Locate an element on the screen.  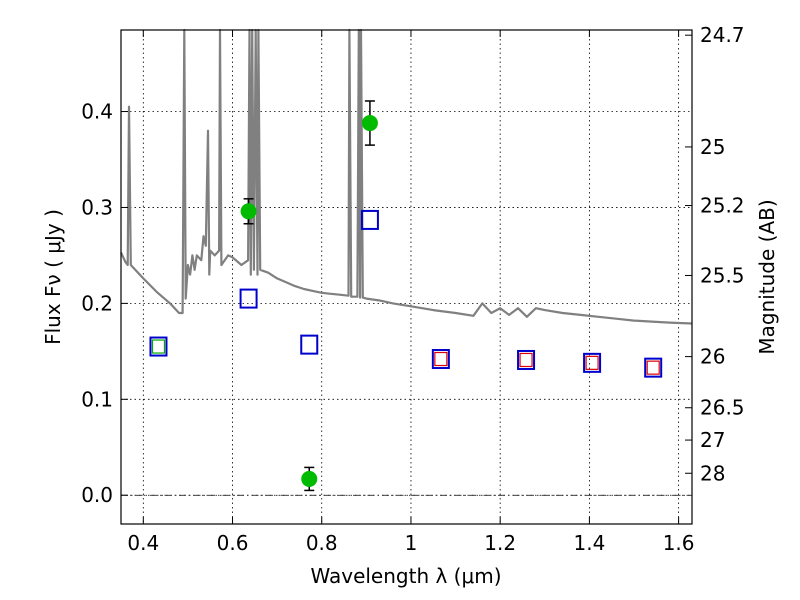
magnitude-tick-label: 25.5 is located at coordinates (722, 275).